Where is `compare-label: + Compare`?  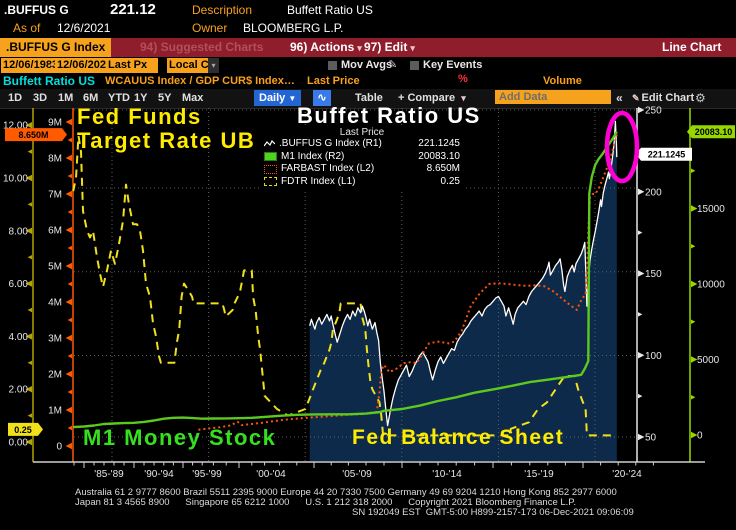
compare-label: + Compare is located at coordinates (427, 98).